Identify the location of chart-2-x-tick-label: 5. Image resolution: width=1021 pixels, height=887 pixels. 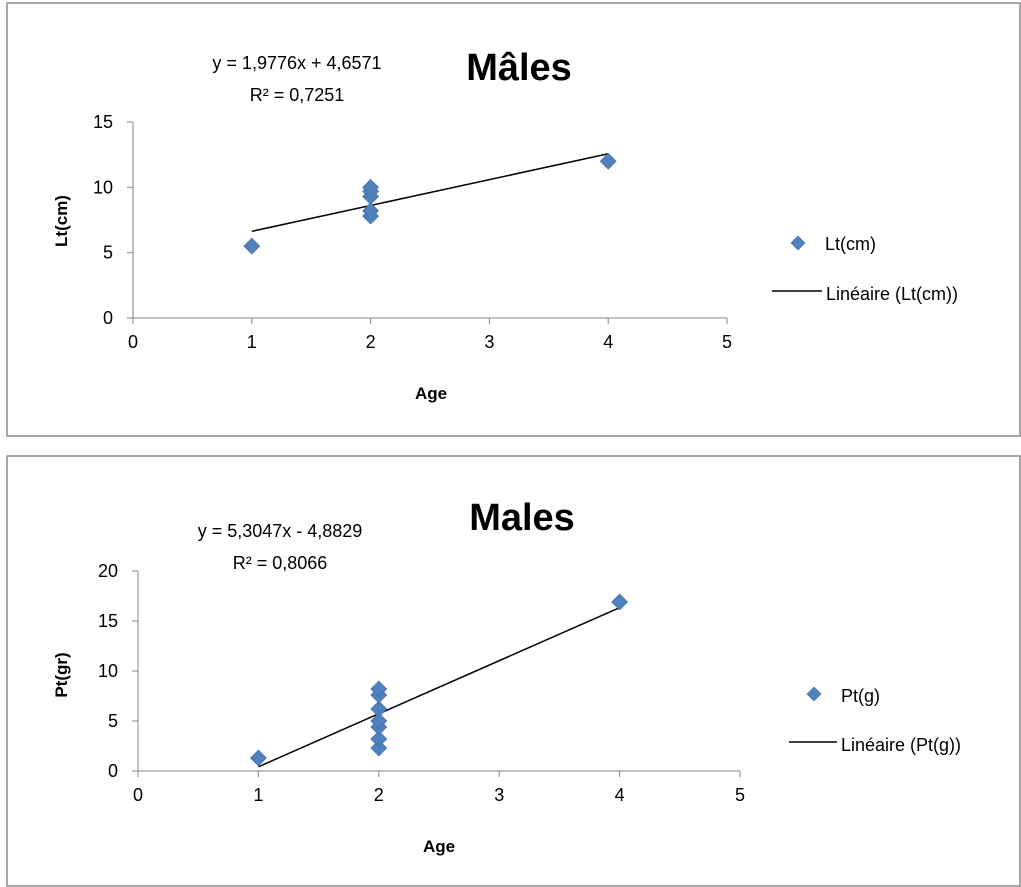
(740, 795).